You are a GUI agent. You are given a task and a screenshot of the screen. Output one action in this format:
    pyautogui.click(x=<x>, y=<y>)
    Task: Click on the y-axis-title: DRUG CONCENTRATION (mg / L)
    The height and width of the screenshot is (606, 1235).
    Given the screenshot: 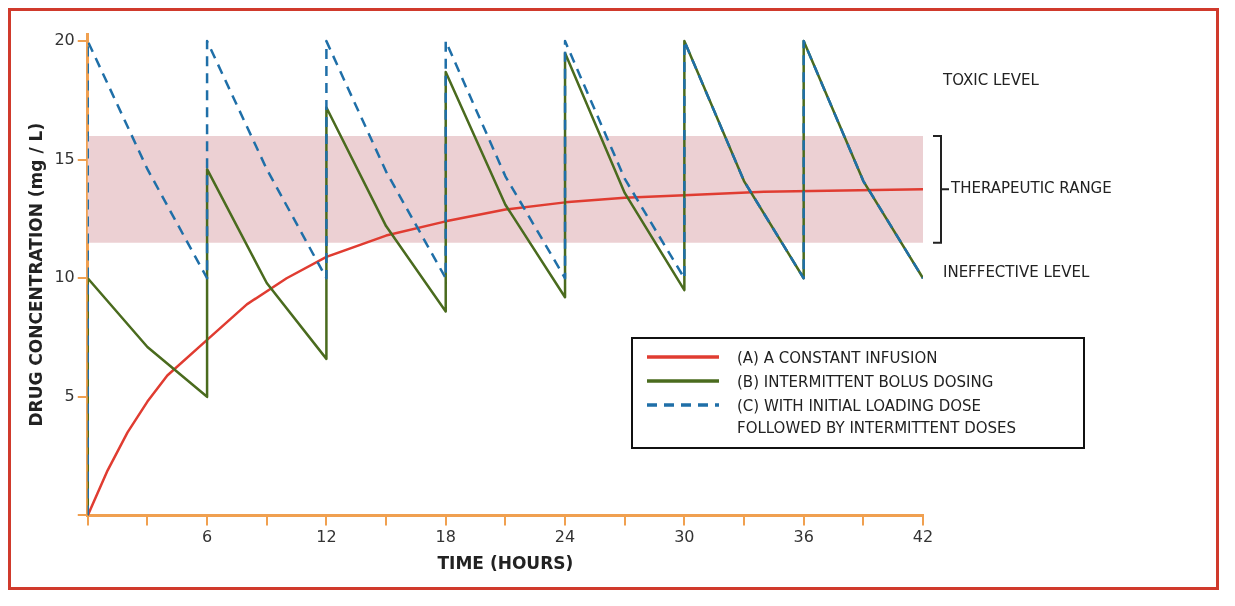 What is the action you would take?
    pyautogui.click(x=35, y=274)
    